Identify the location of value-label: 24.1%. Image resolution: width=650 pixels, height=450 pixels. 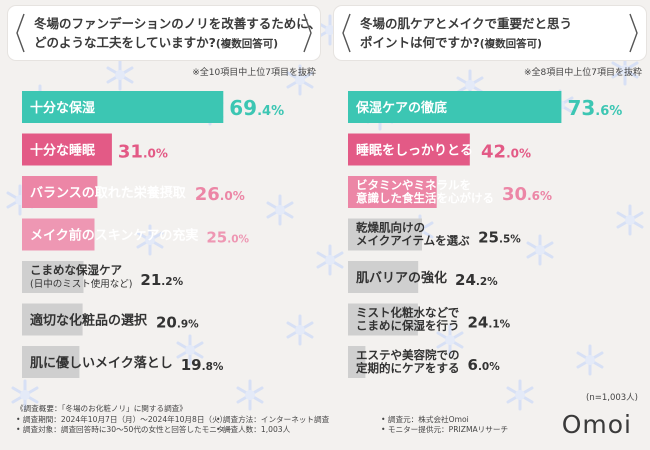
(489, 323).